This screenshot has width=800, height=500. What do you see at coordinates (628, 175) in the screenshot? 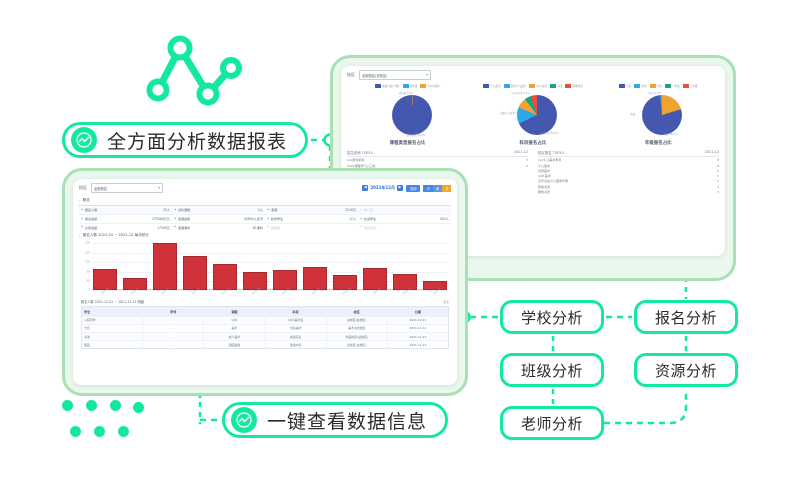
I see `list-item: 1对1美术 5` at bounding box center [628, 175].